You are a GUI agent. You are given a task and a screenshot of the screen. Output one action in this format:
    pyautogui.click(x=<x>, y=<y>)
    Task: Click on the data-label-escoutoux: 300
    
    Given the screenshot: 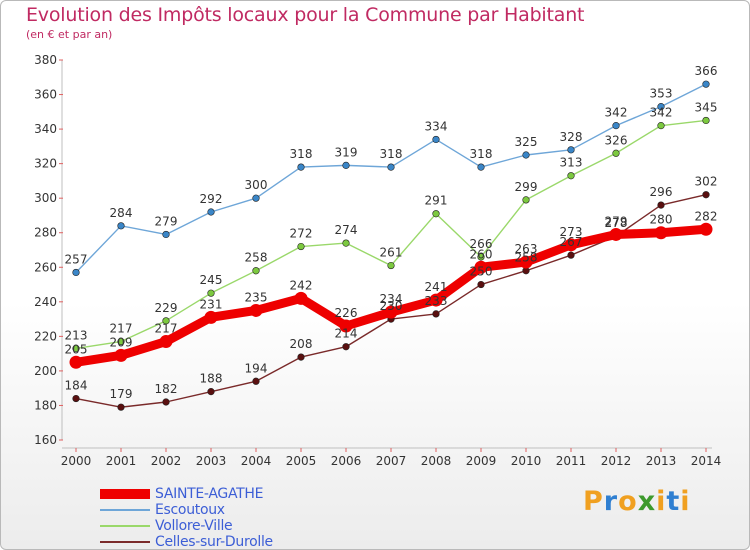 What is the action you would take?
    pyautogui.click(x=256, y=185)
    